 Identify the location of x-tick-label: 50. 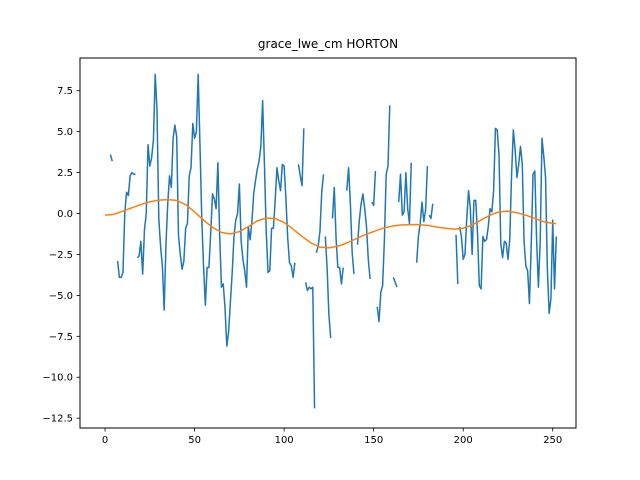
(194, 440).